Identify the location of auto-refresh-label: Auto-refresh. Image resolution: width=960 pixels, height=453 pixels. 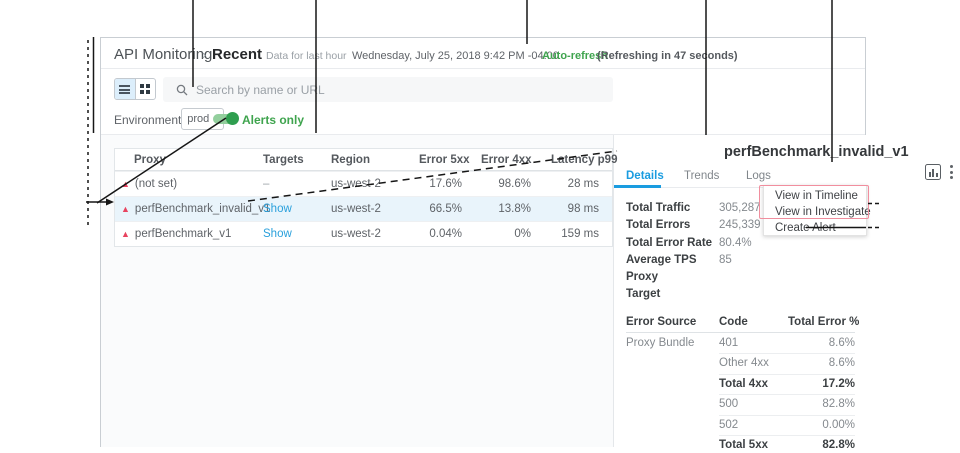
(575, 56).